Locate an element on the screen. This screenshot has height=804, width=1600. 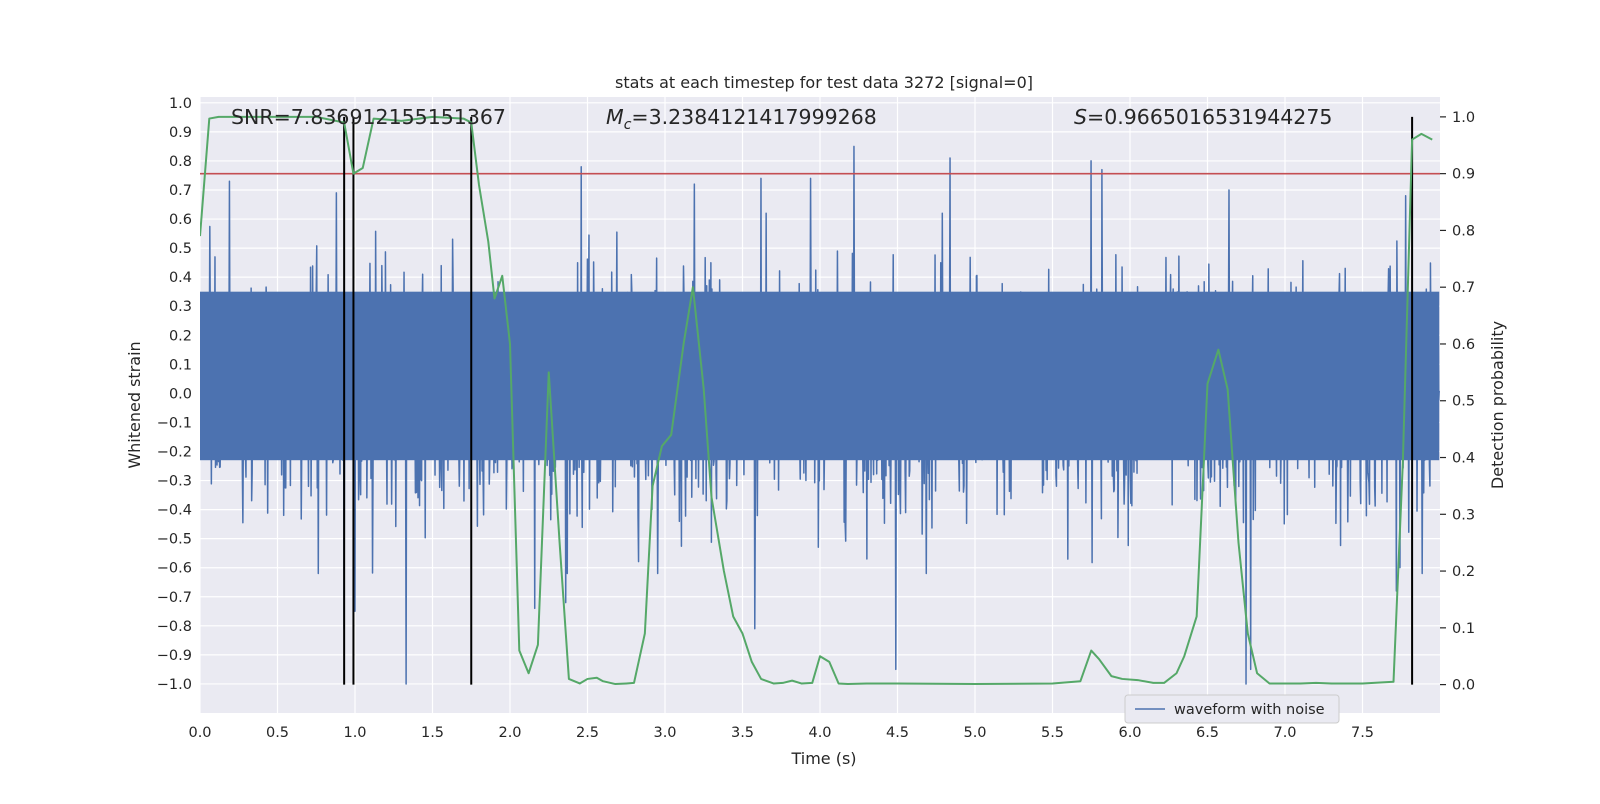
legend: waveform with noise is located at coordinates (1232, 709).